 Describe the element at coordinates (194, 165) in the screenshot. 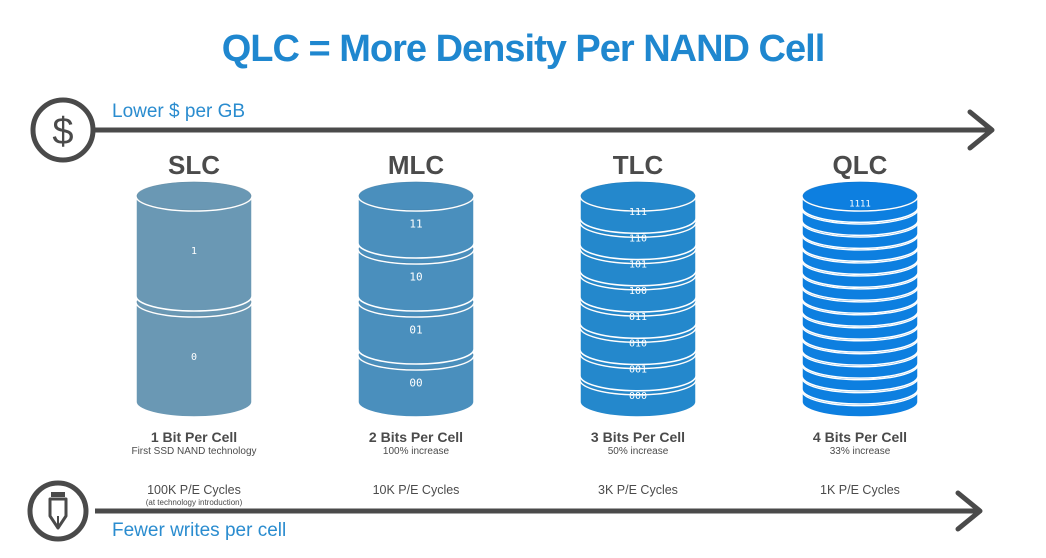

I see `type-label: SLC` at that location.